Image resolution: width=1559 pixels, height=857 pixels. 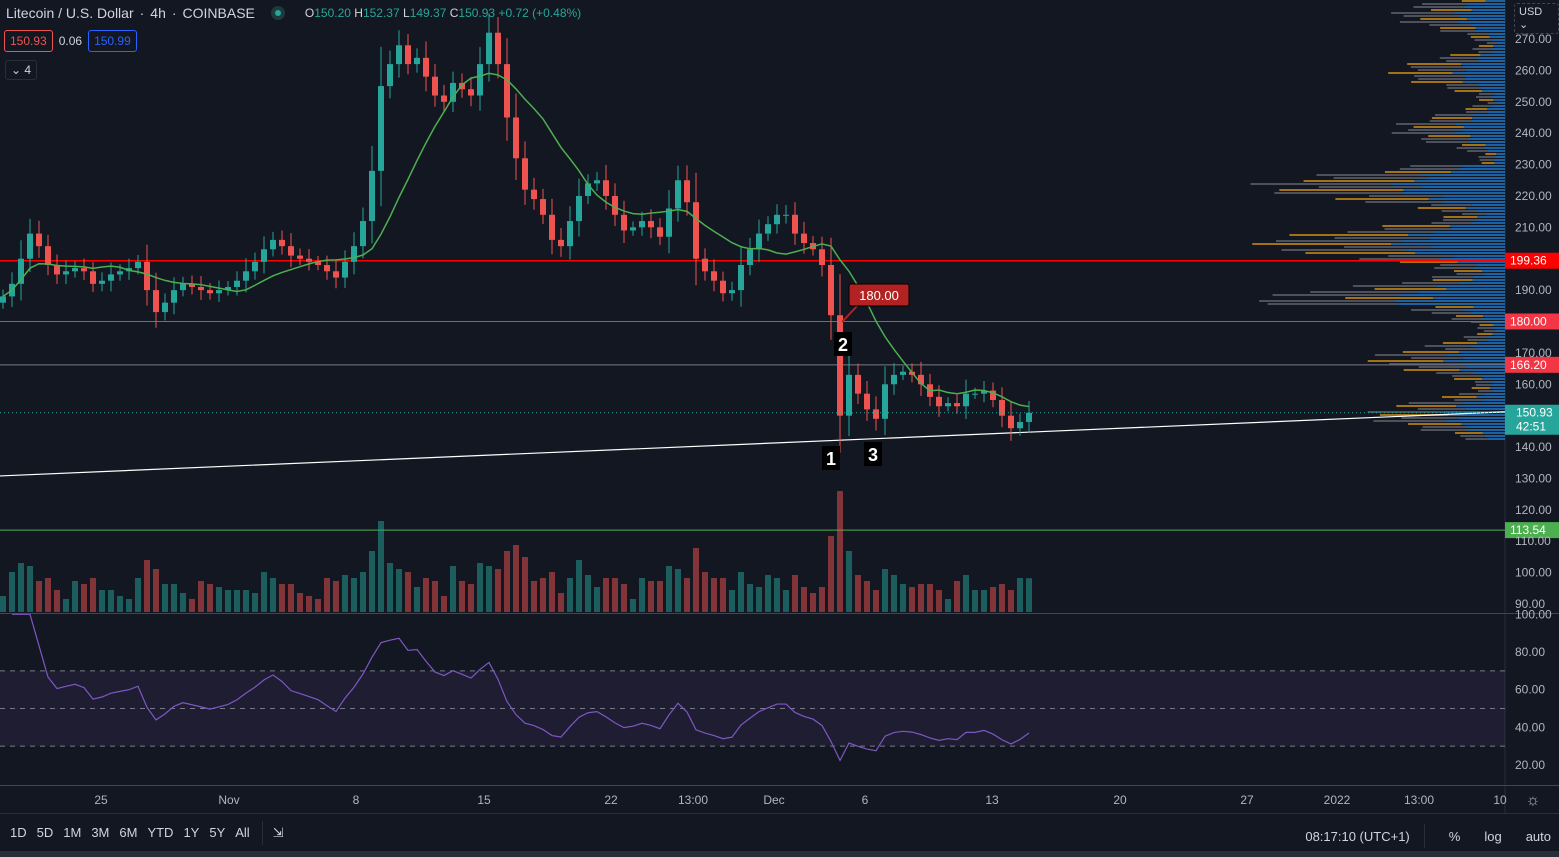 I want to click on range-3m: 3M, so click(x=100, y=832).